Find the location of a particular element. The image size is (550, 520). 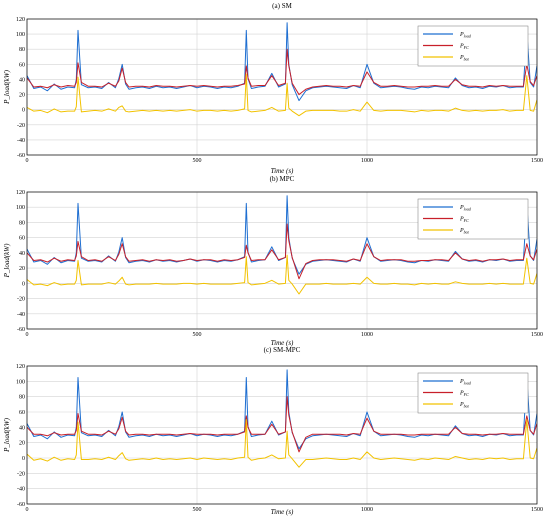

chart-title: (b) MPC is located at coordinates (282, 179).